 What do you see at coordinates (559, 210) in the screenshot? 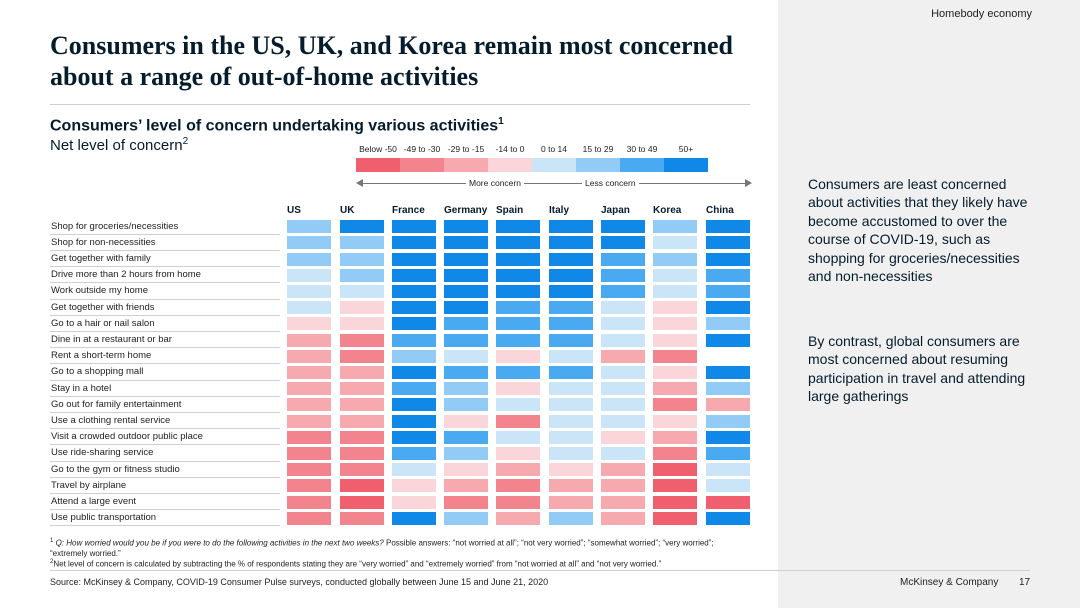
I see `column-header: Italy` at bounding box center [559, 210].